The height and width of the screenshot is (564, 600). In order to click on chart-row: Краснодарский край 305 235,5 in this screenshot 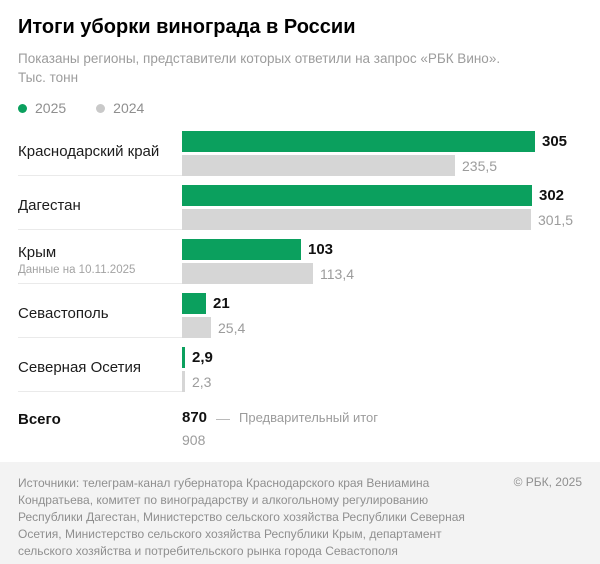, I will do `click(300, 154)`.